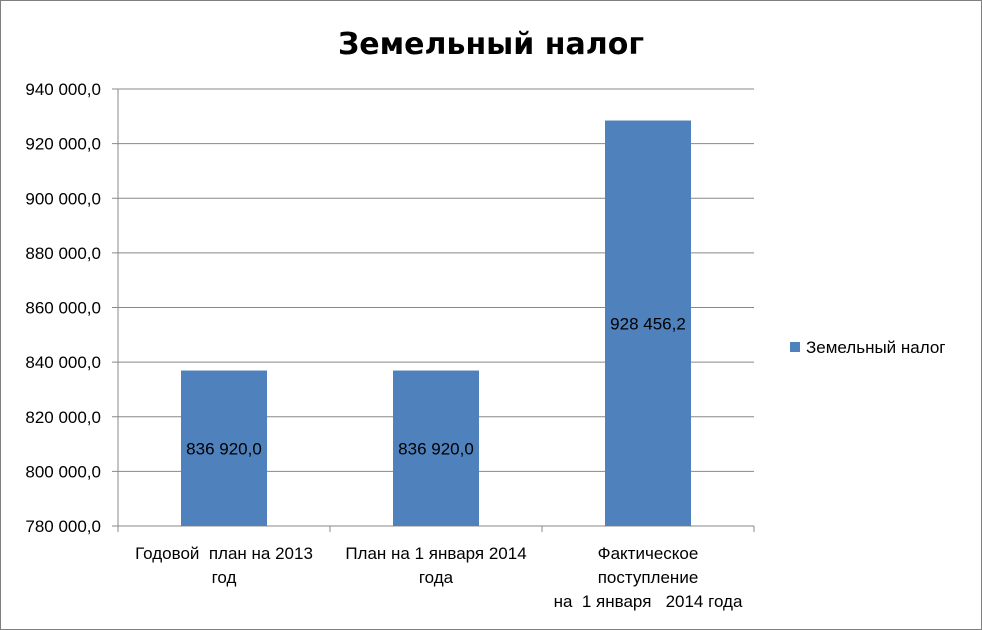 The image size is (982, 630). What do you see at coordinates (63, 144) in the screenshot?
I see `y-tick-label: 920 000,0` at bounding box center [63, 144].